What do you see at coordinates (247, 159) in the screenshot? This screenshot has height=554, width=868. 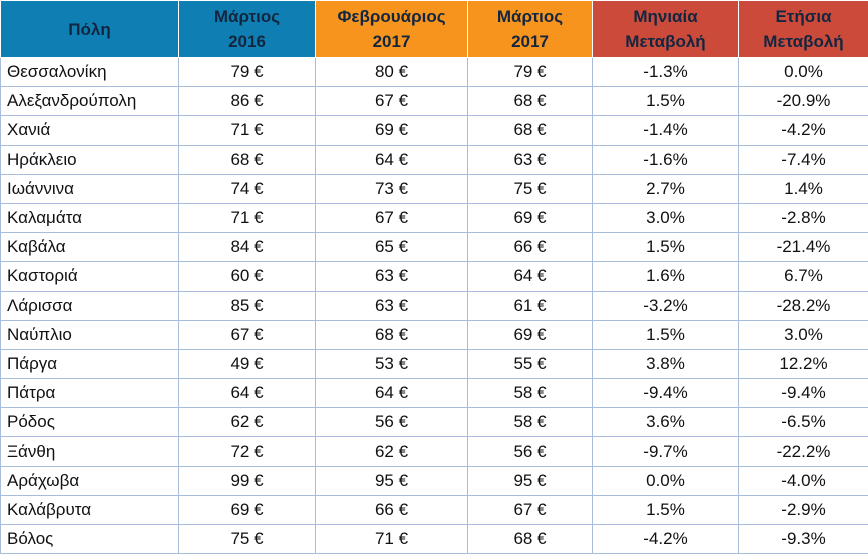 I see `cell-march-2016: 68 €` at bounding box center [247, 159].